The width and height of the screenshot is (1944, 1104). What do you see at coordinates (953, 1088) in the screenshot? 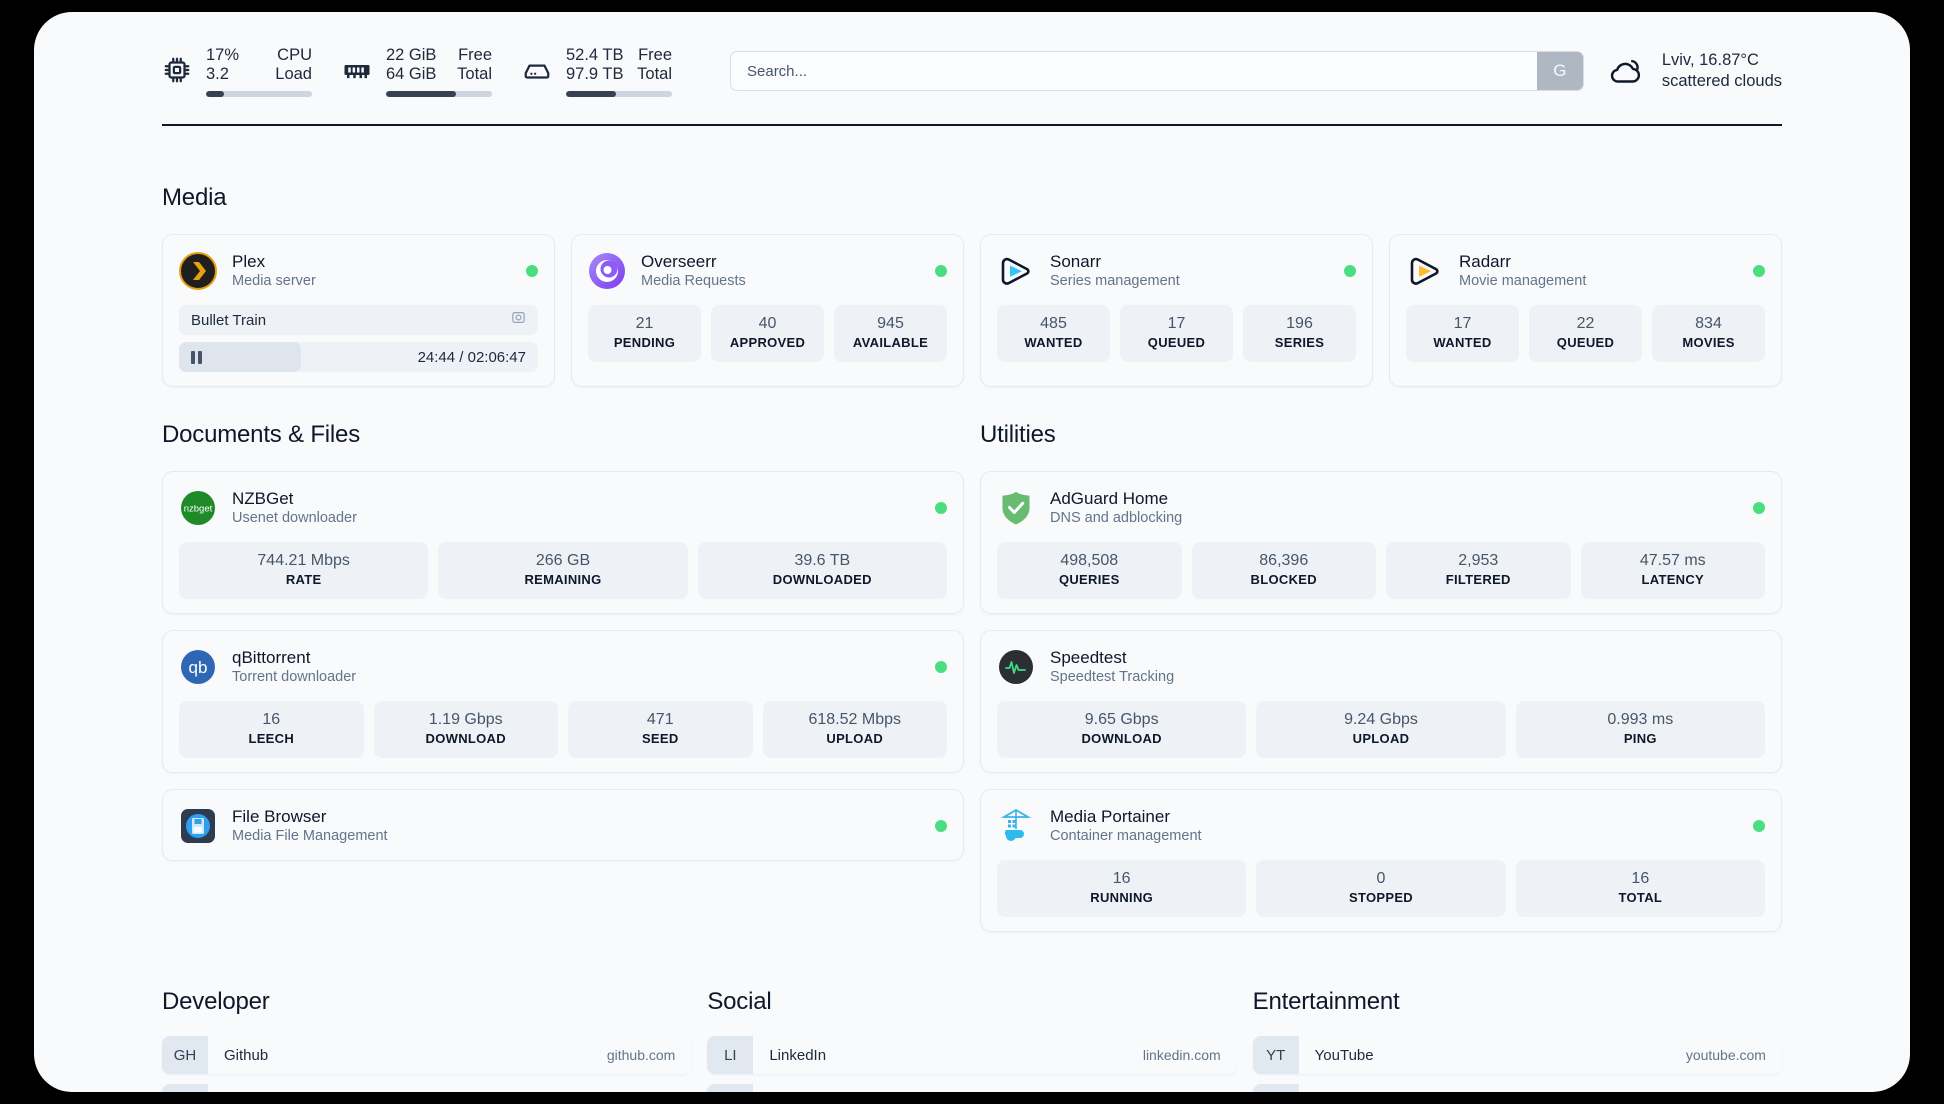
I see `bookmark-name: Twitter` at bounding box center [953, 1088].